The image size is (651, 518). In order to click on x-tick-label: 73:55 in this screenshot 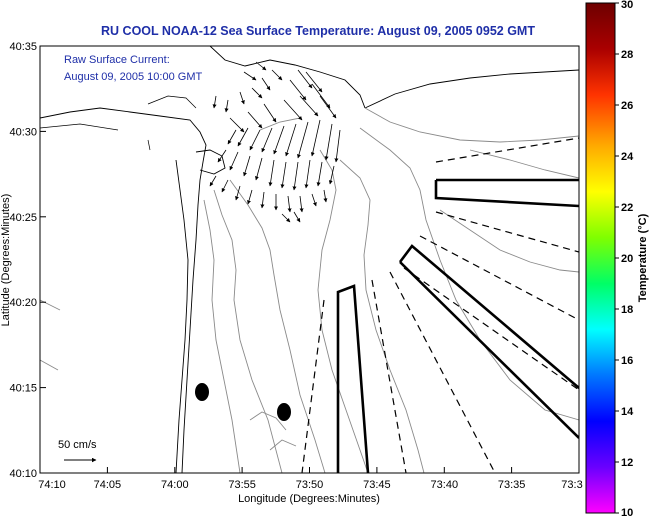, I will do `click(242, 485)`.